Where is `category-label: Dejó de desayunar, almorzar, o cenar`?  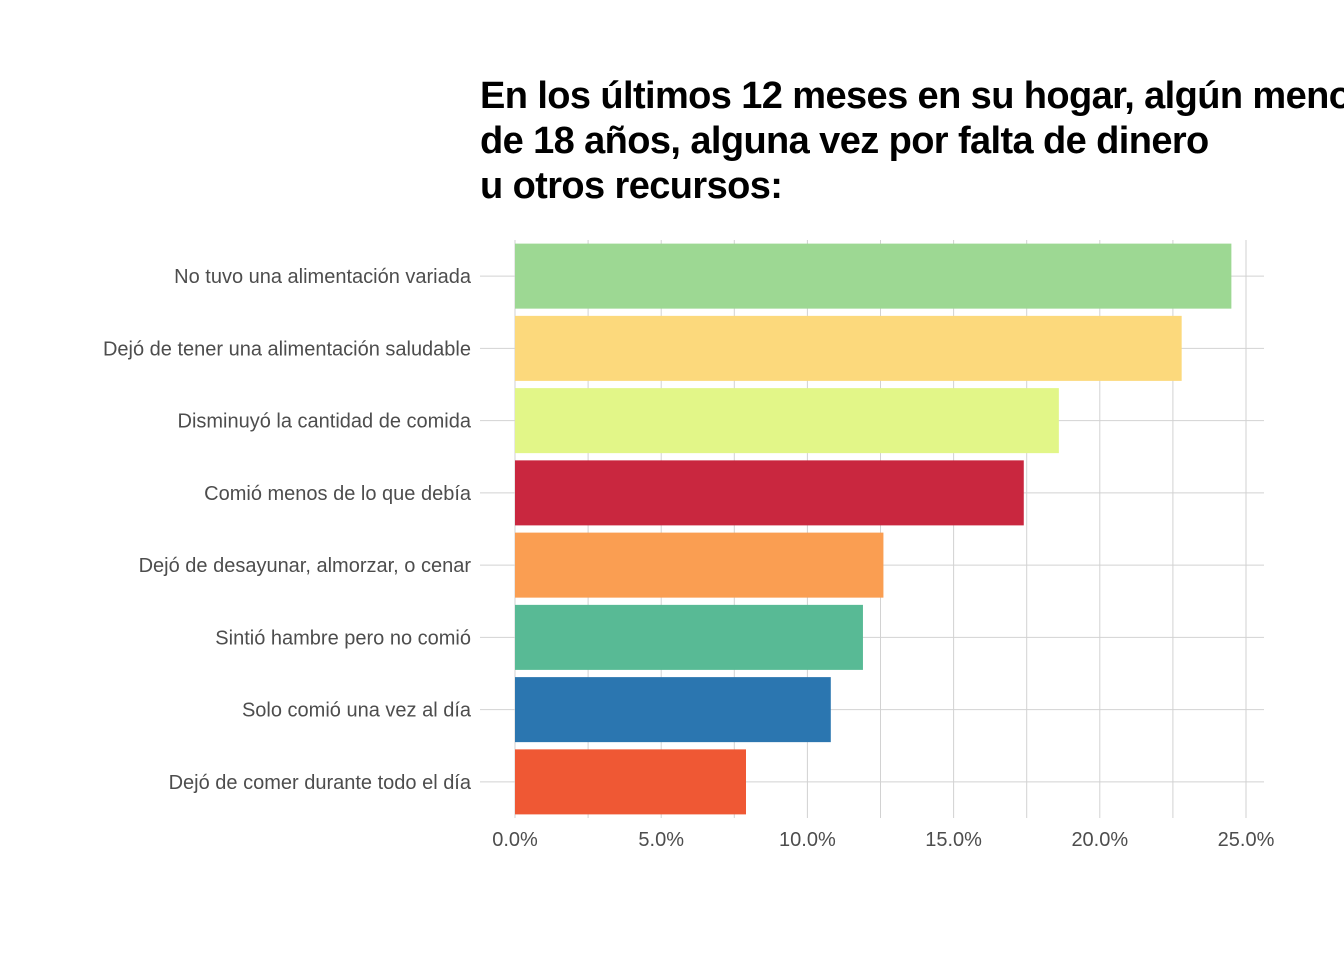 category-label: Dejó de desayunar, almorzar, o cenar is located at coordinates (305, 566).